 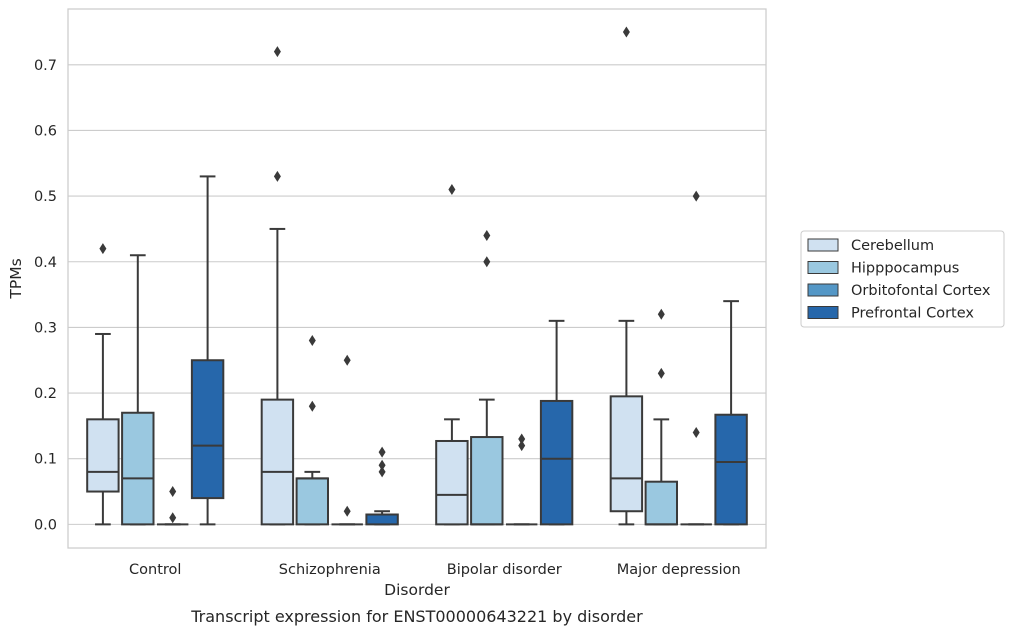 I want to click on y-tick-label: 0.4, so click(x=45, y=263).